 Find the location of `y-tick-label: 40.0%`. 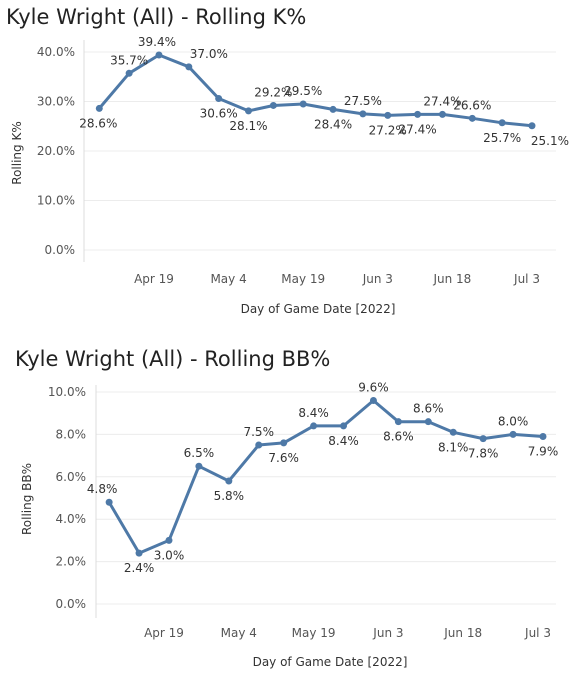

y-tick-label: 40.0% is located at coordinates (56, 52).